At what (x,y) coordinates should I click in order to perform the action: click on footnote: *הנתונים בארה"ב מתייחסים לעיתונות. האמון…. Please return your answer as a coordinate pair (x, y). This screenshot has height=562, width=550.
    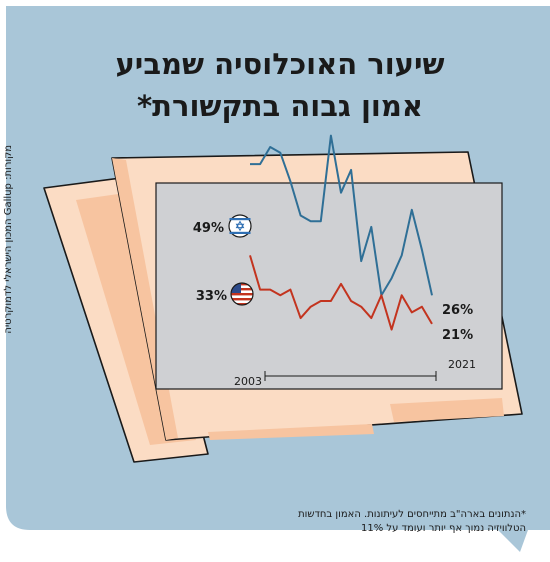
    Looking at the image, I should click on (412, 521).